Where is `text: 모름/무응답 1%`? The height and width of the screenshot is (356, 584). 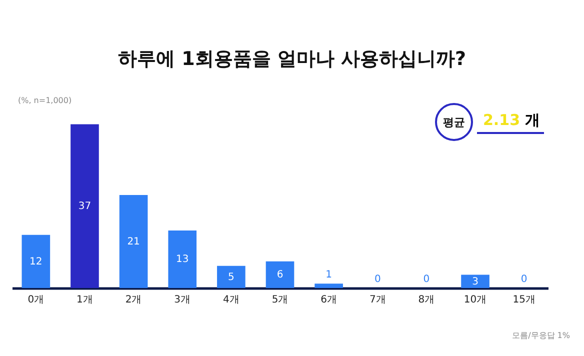
text: 모름/무응답 1% is located at coordinates (541, 335).